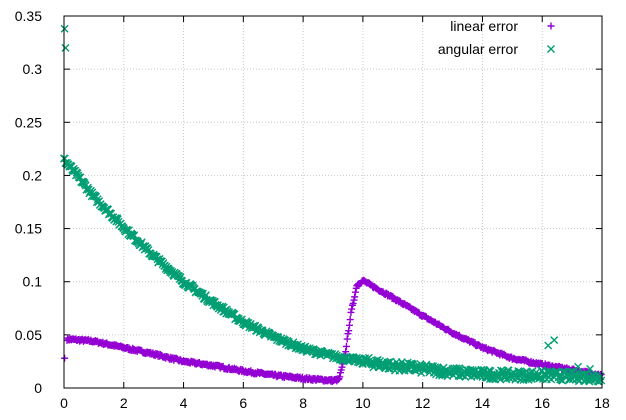 The image size is (626, 420). Describe the element at coordinates (64, 403) in the screenshot. I see `x-tick-label: 0` at that location.